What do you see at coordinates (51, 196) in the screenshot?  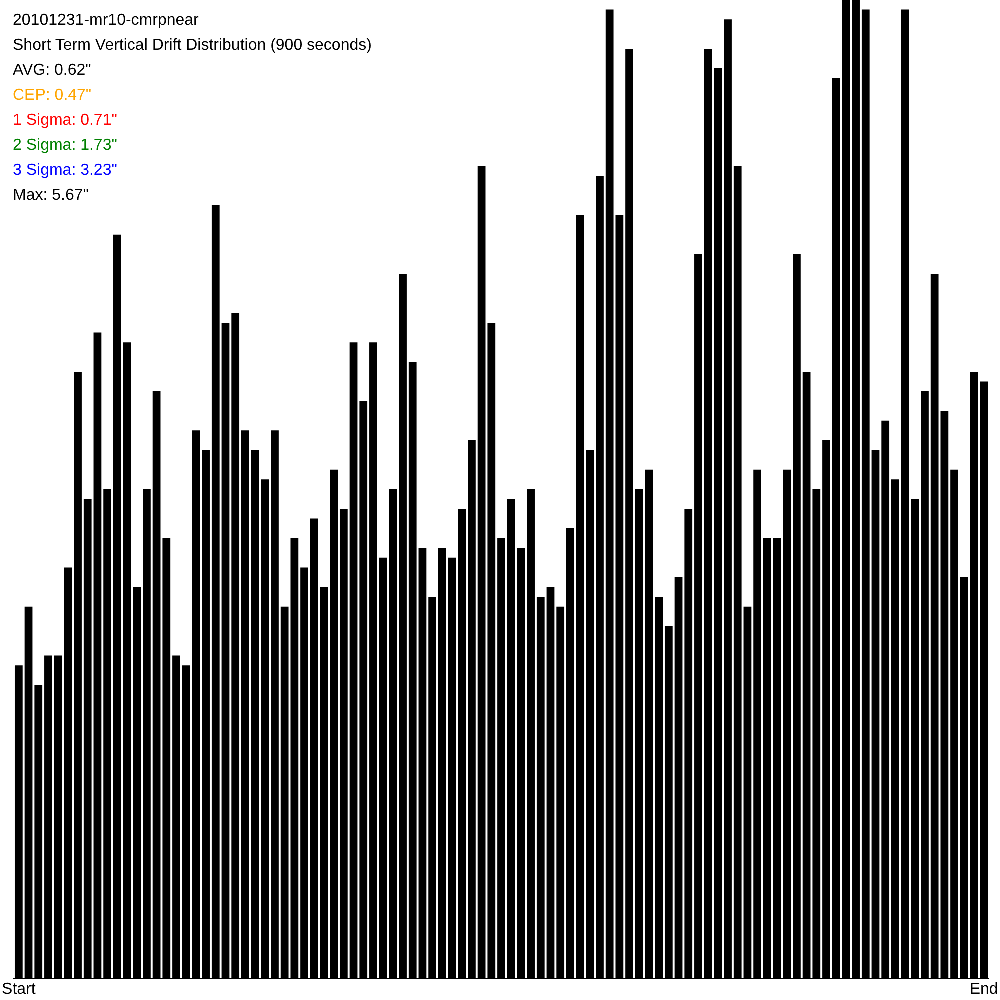 I see `annotation: Max: 5.67"` at bounding box center [51, 196].